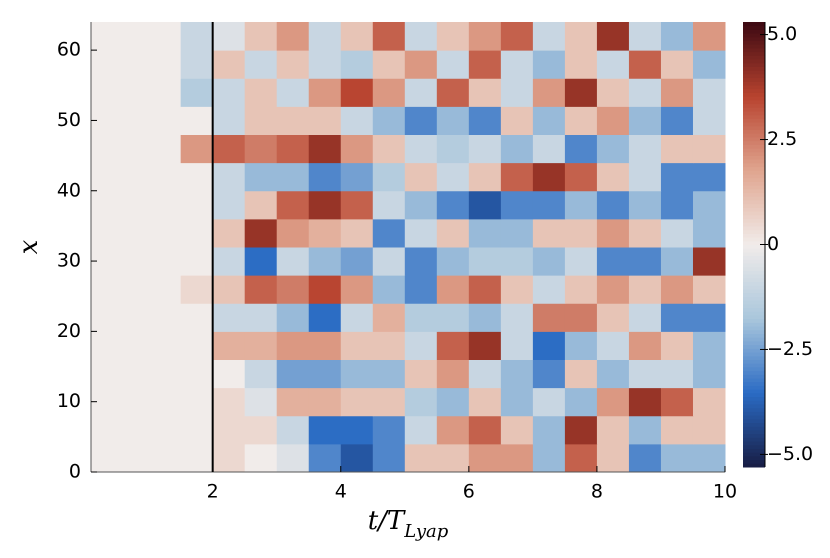 This screenshot has width=830, height=558. Describe the element at coordinates (387, 521) in the screenshot. I see `x-label-main: t/T` at that location.